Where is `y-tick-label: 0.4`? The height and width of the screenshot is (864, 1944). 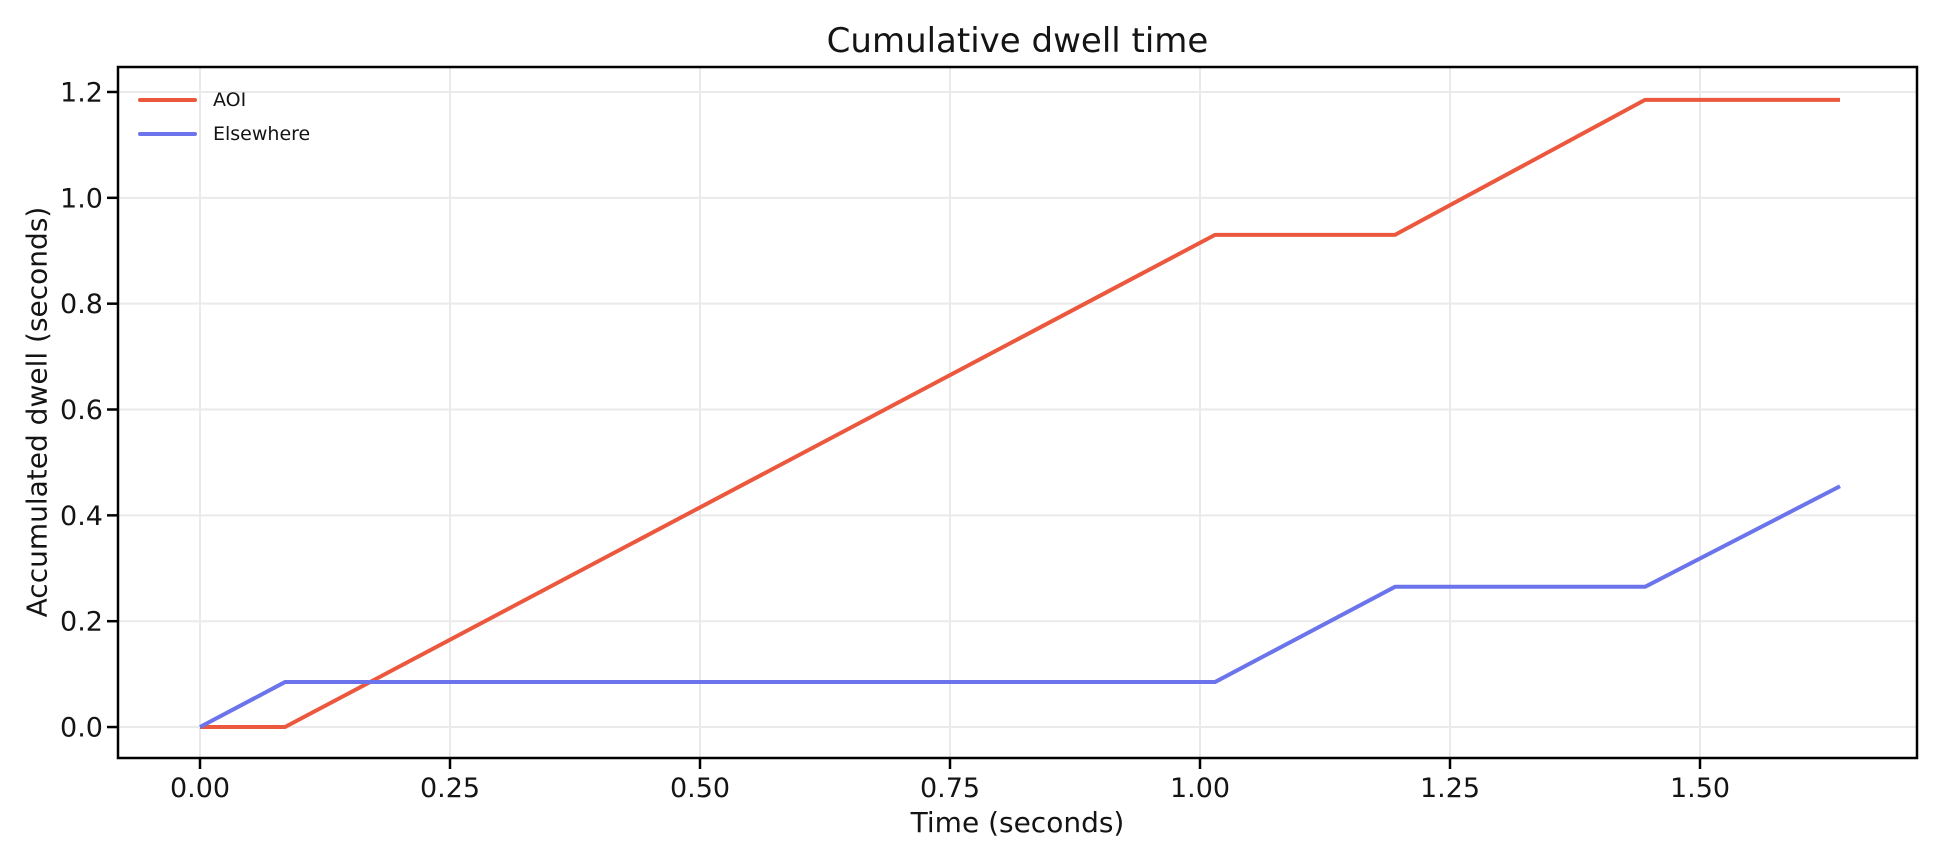
y-tick-label: 0.4 is located at coordinates (81, 516).